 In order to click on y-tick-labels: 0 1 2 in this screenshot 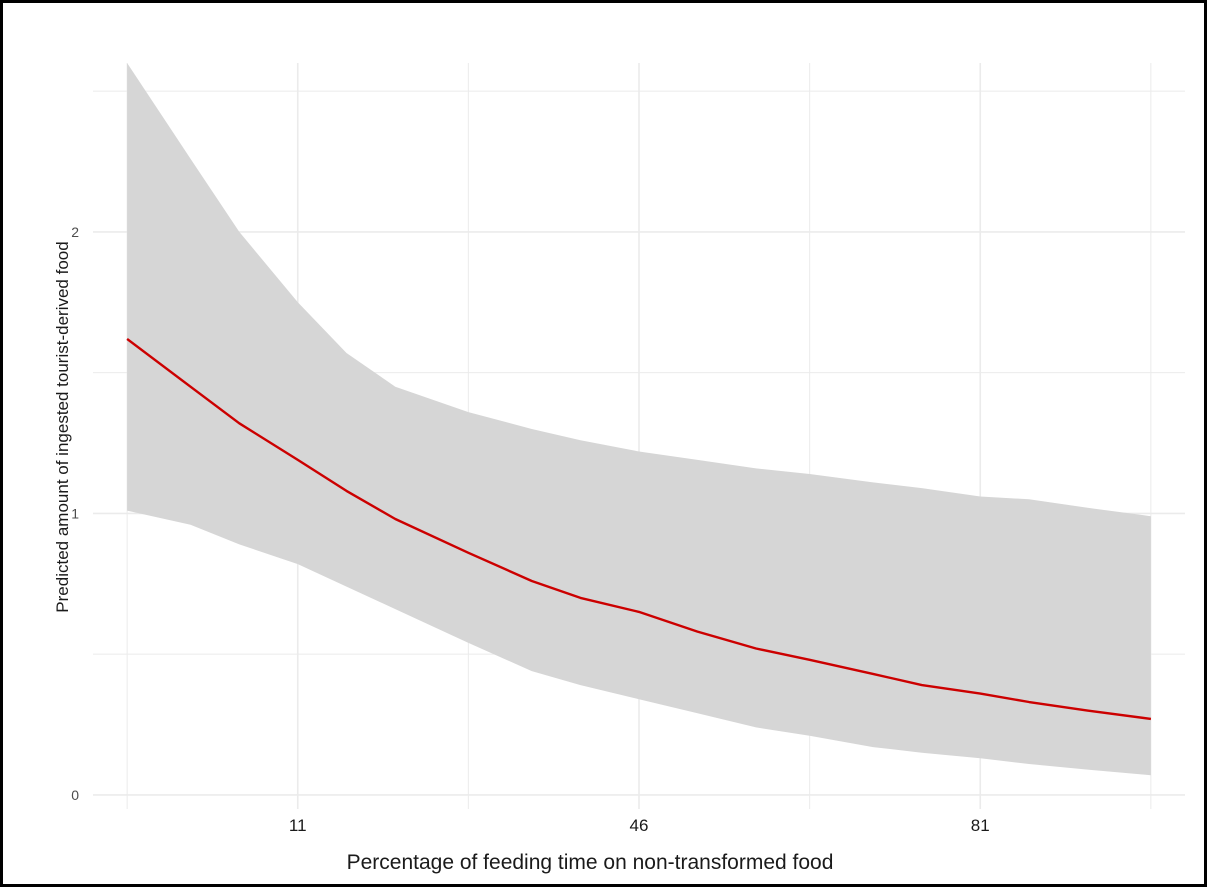, I will do `click(75, 513)`.